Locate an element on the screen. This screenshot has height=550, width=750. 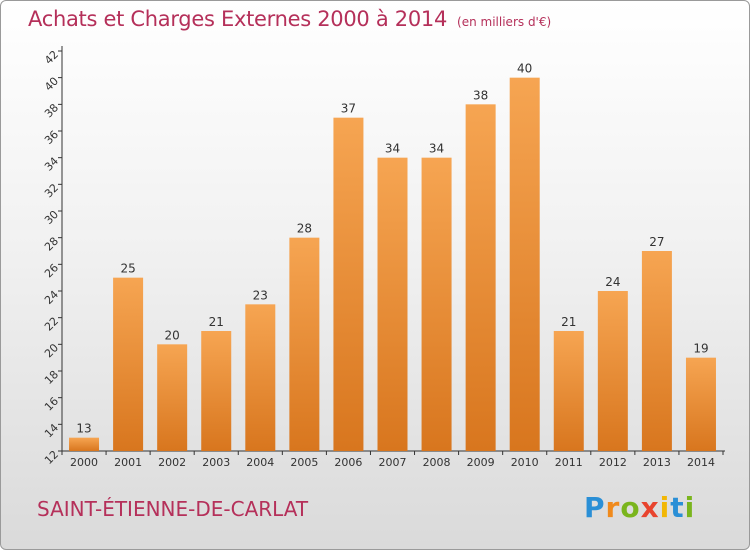
x-tick-label-2011: 2011 is located at coordinates (569, 462).